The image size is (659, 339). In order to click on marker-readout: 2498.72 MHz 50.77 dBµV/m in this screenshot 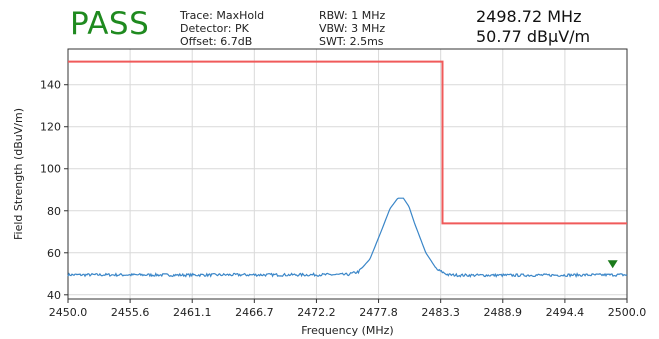, I will do `click(533, 27)`.